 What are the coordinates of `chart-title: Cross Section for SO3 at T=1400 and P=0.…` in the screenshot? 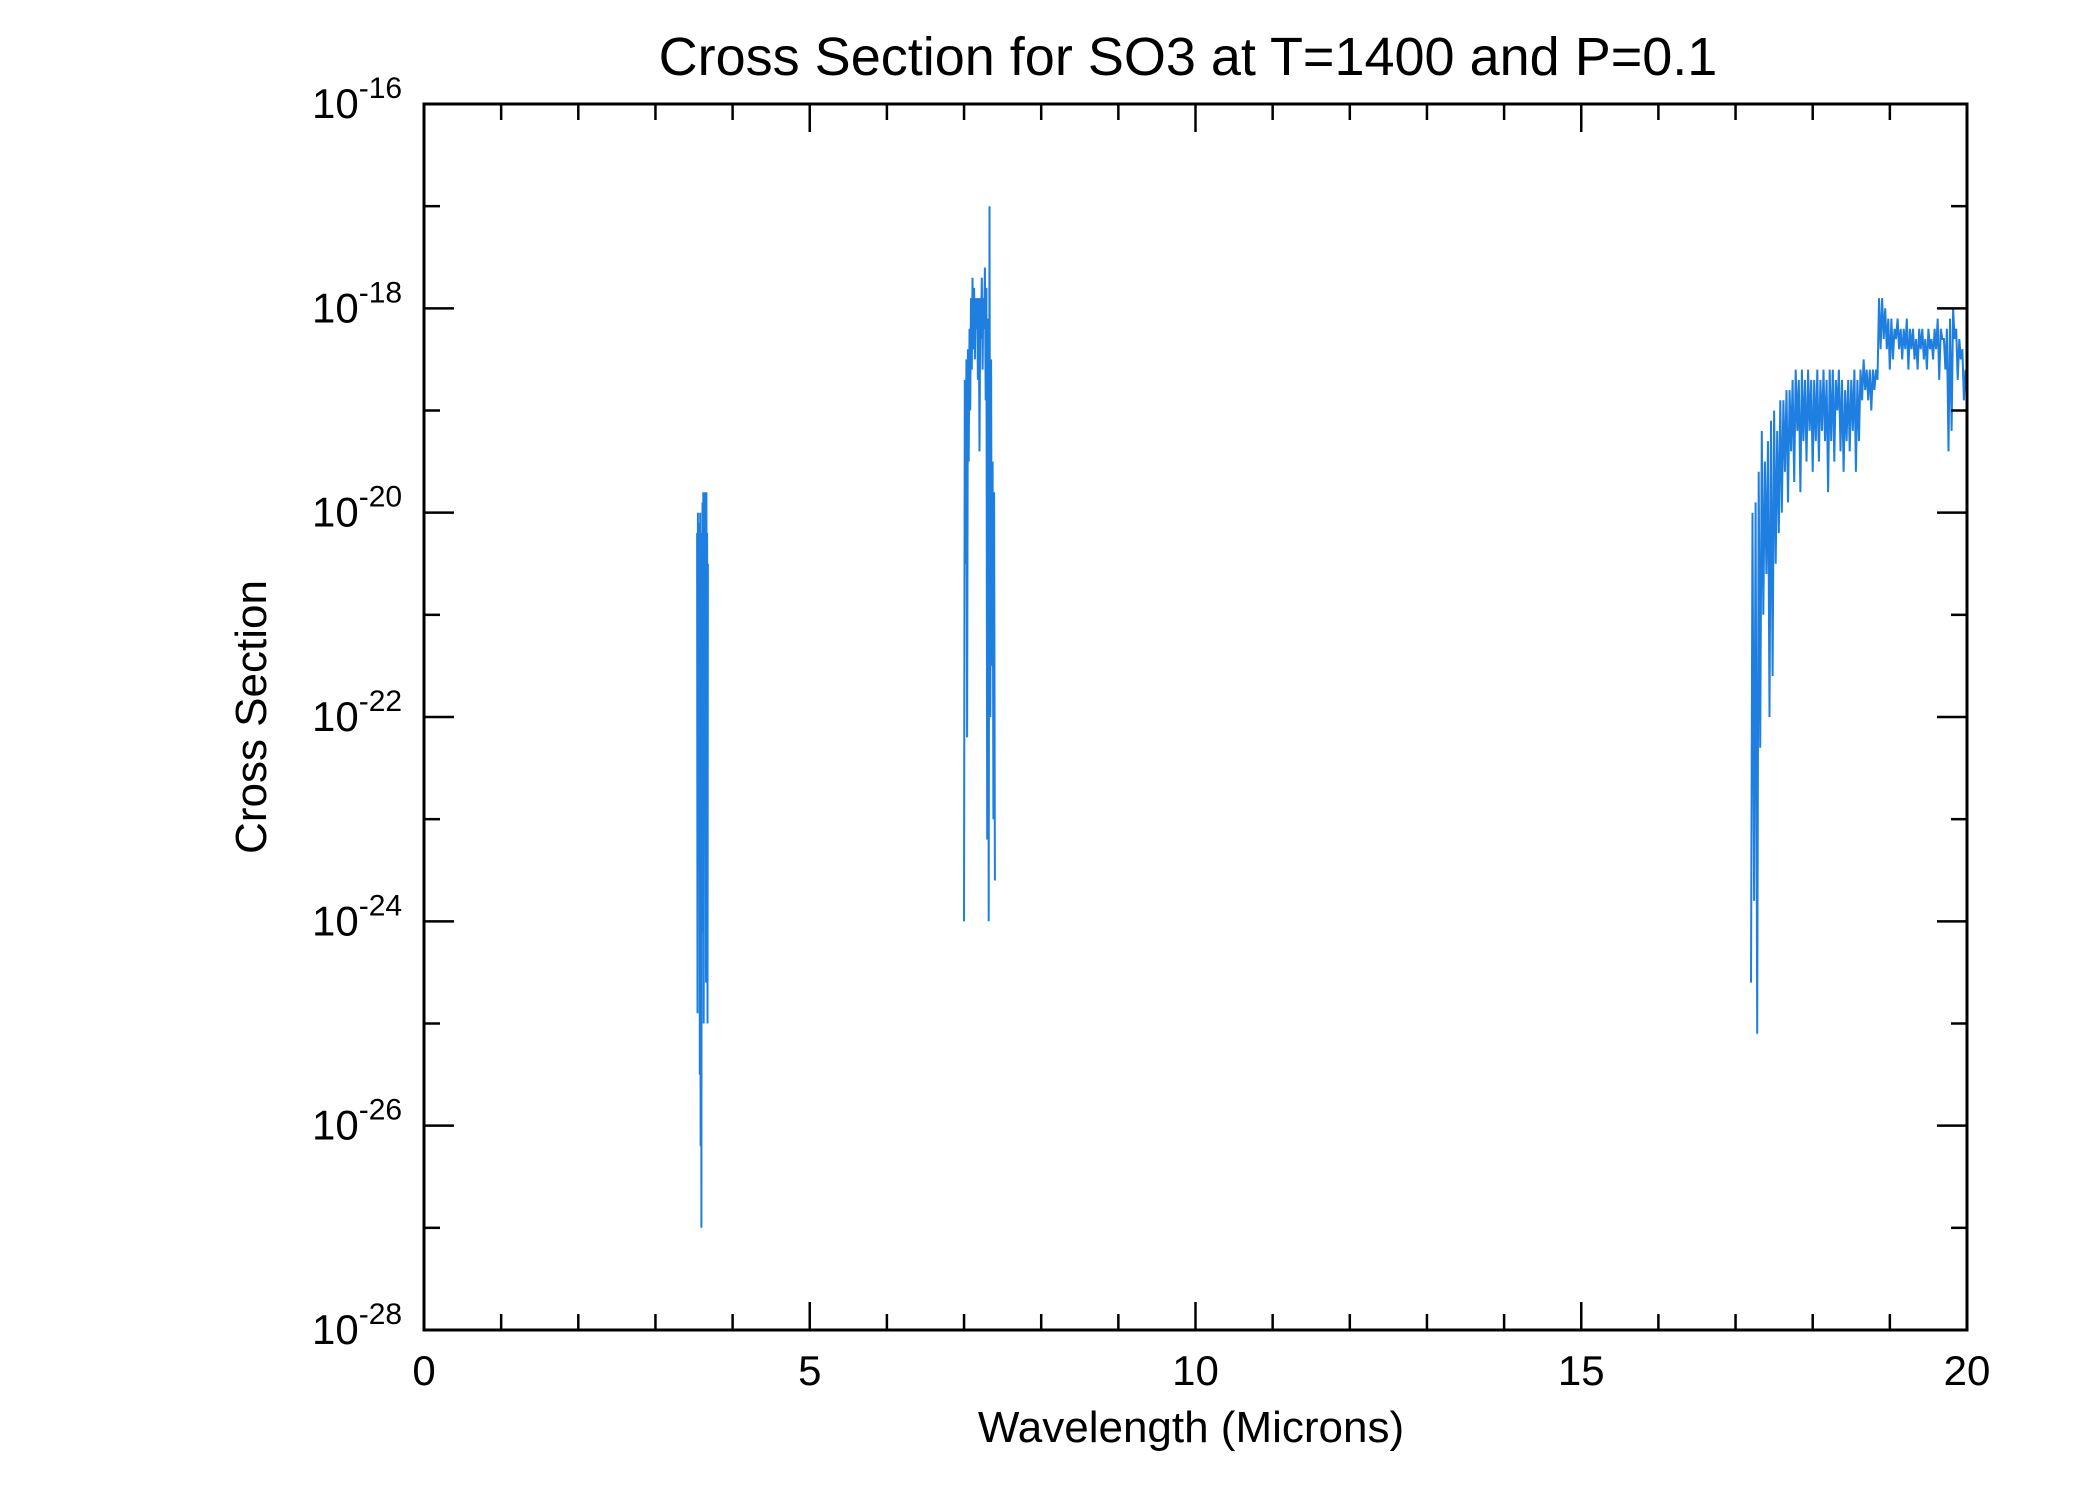 It's located at (1188, 57).